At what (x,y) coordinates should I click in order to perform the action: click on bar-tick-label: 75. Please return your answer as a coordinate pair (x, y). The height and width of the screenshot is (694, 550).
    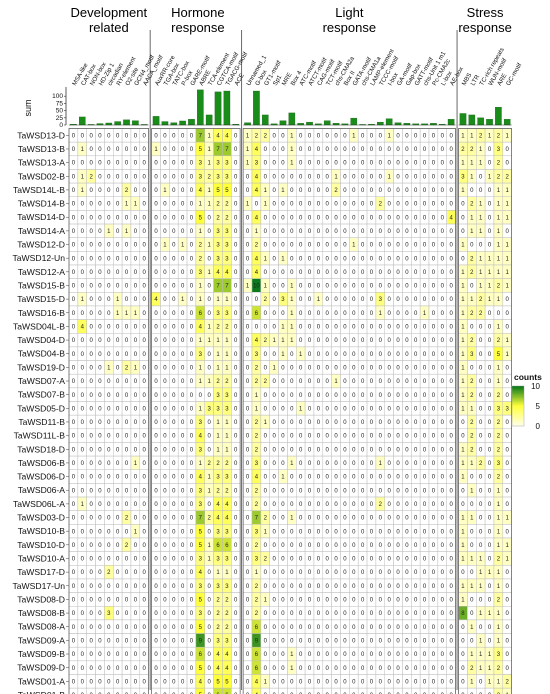
    Looking at the image, I should click on (60, 103).